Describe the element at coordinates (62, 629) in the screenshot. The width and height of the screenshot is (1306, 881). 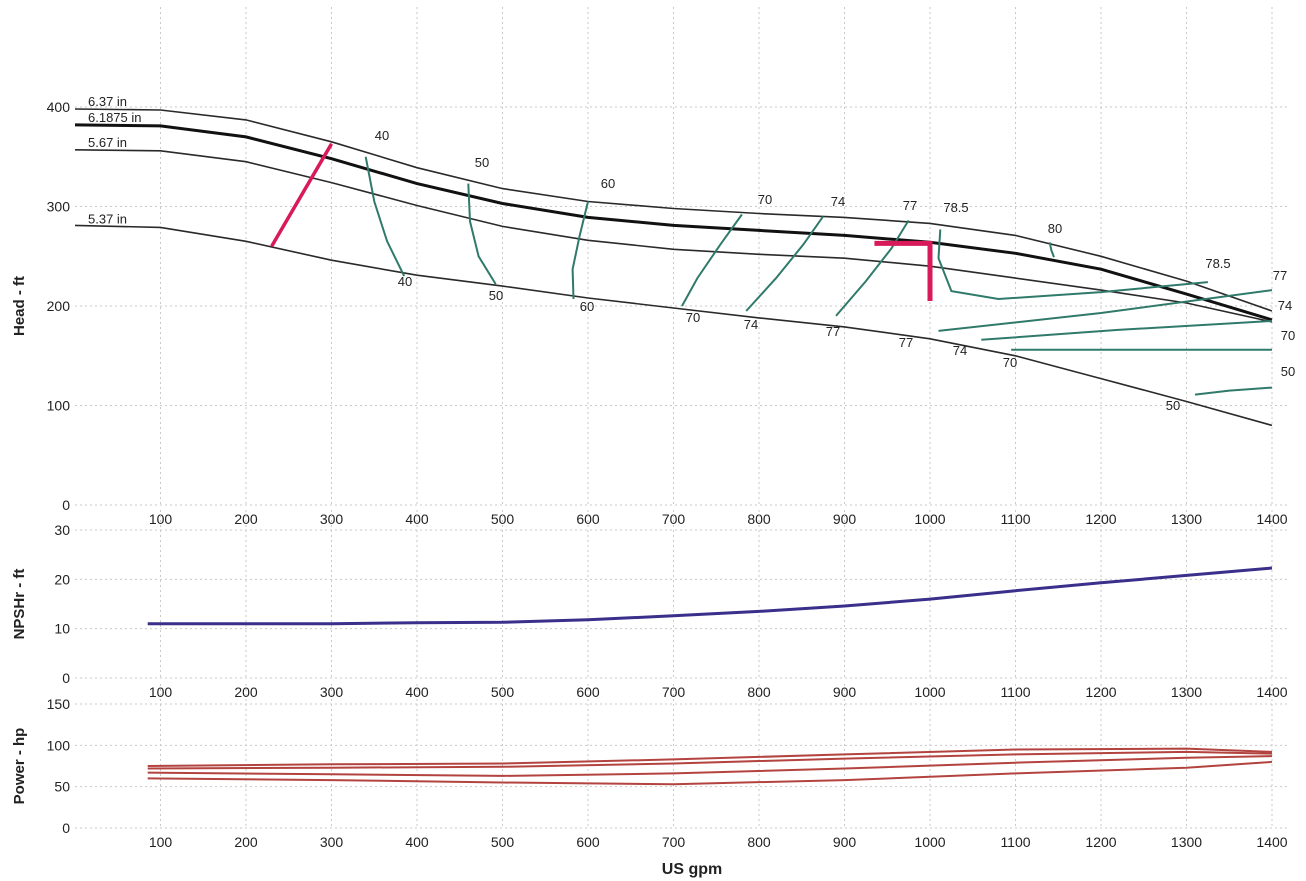
I see `y-tick-label: 10` at that location.